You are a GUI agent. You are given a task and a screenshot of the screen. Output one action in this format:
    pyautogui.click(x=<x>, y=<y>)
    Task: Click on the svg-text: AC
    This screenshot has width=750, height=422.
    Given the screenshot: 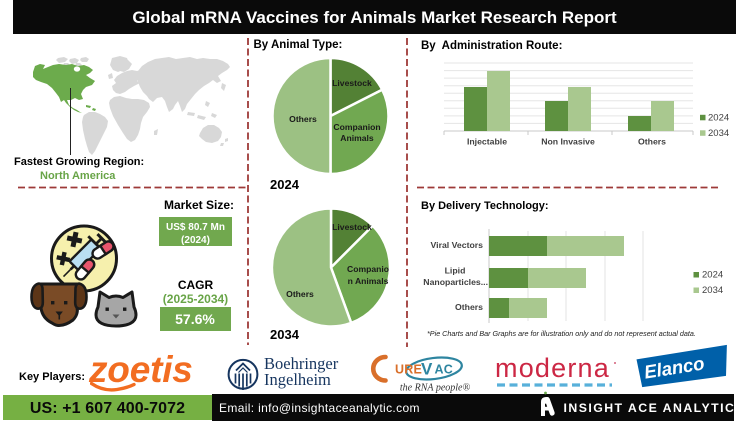 What is the action you would take?
    pyautogui.click(x=444, y=370)
    